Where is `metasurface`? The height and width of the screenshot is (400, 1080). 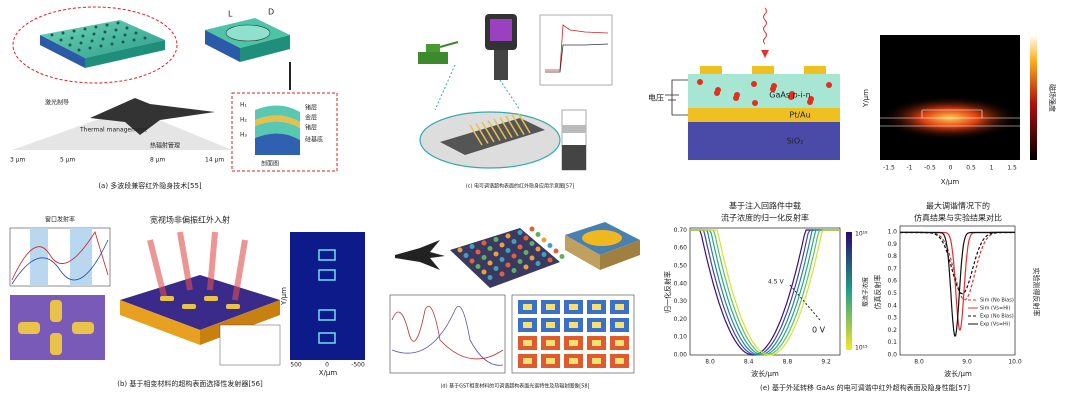
metasurface is located at coordinates (505, 258).